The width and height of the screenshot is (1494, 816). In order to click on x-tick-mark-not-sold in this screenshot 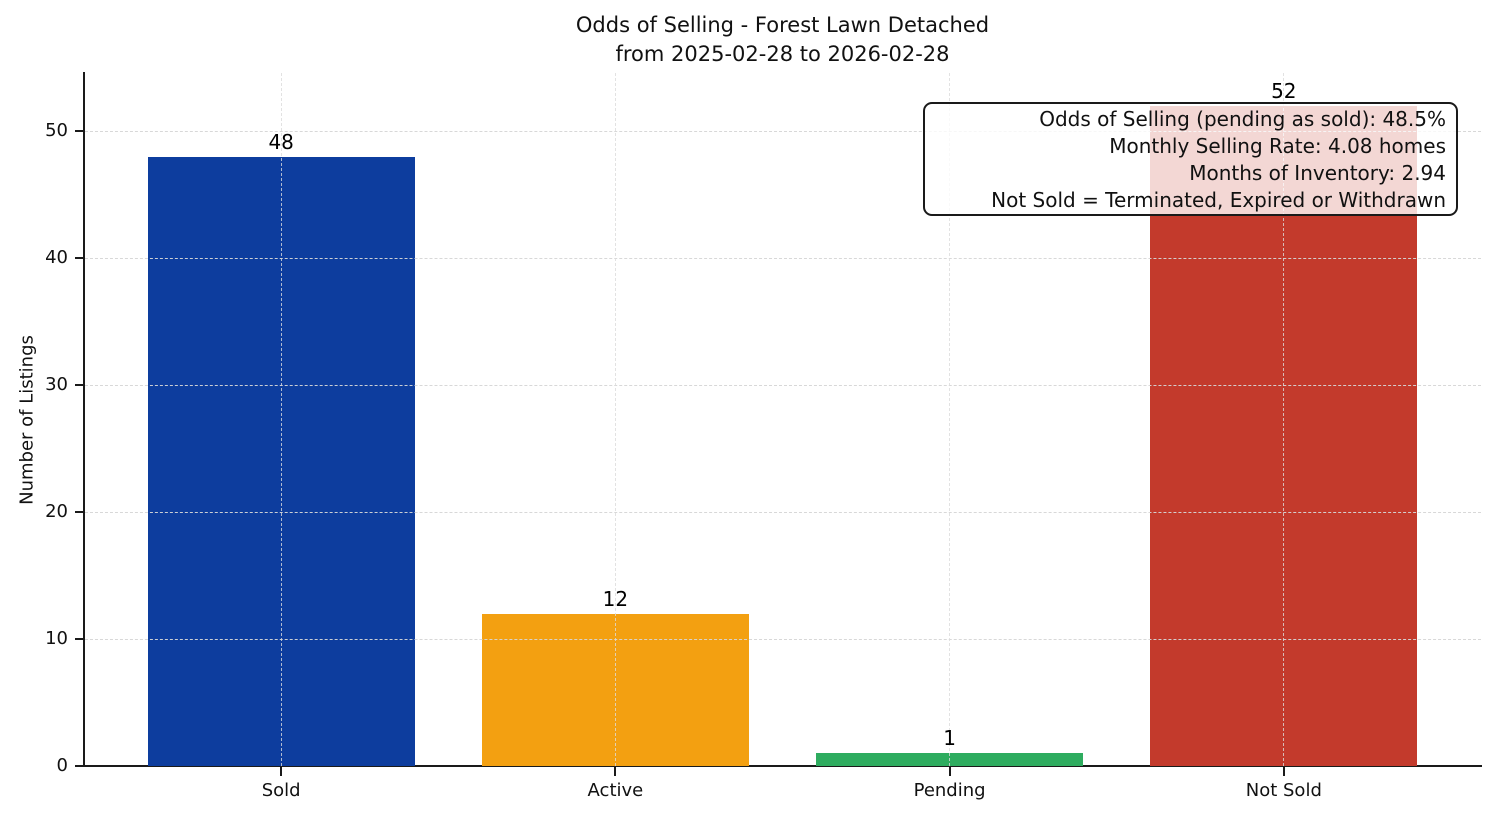, I will do `click(1283, 771)`.